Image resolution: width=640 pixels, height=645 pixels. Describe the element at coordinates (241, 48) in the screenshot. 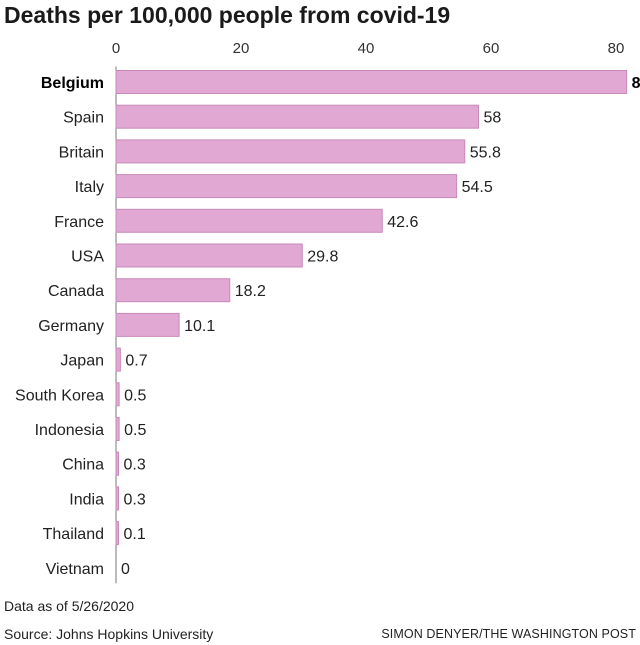

I see `x-tick-label: 20` at that location.